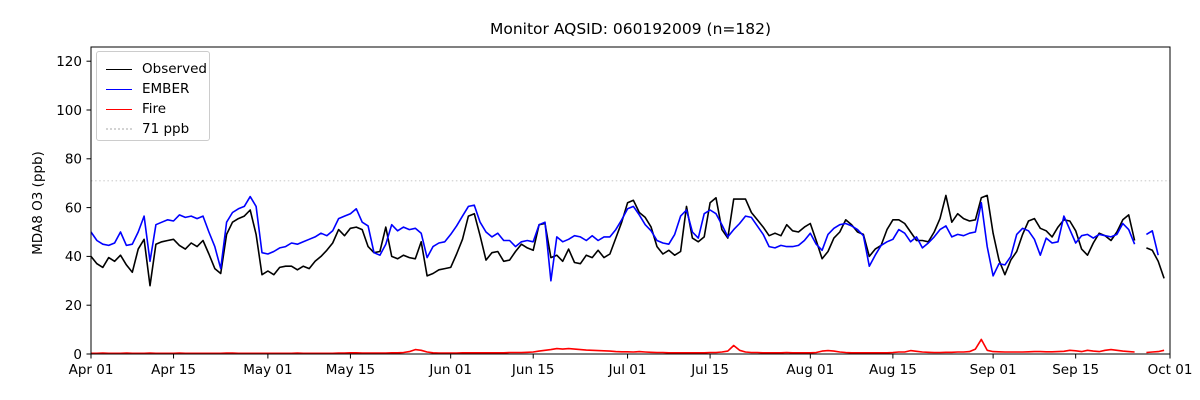  What do you see at coordinates (77, 355) in the screenshot?
I see `y-tick-label: 0` at bounding box center [77, 355].